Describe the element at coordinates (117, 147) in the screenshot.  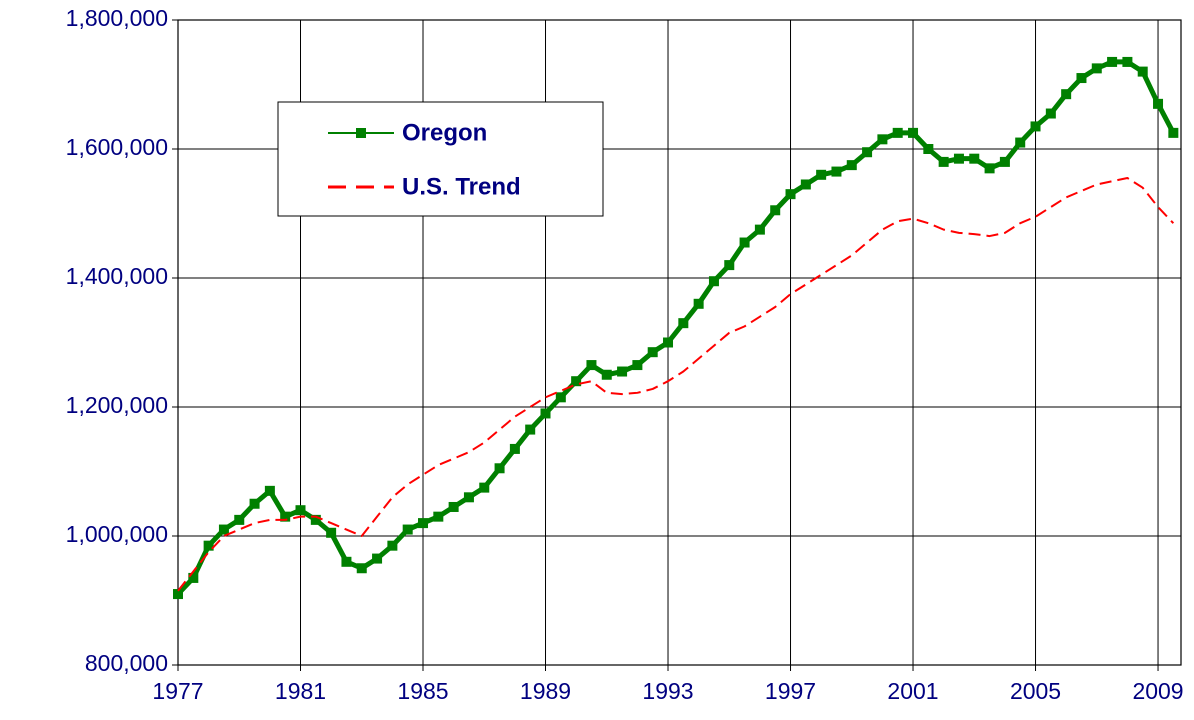
I see `y-tick-label: 1,600,000` at that location.